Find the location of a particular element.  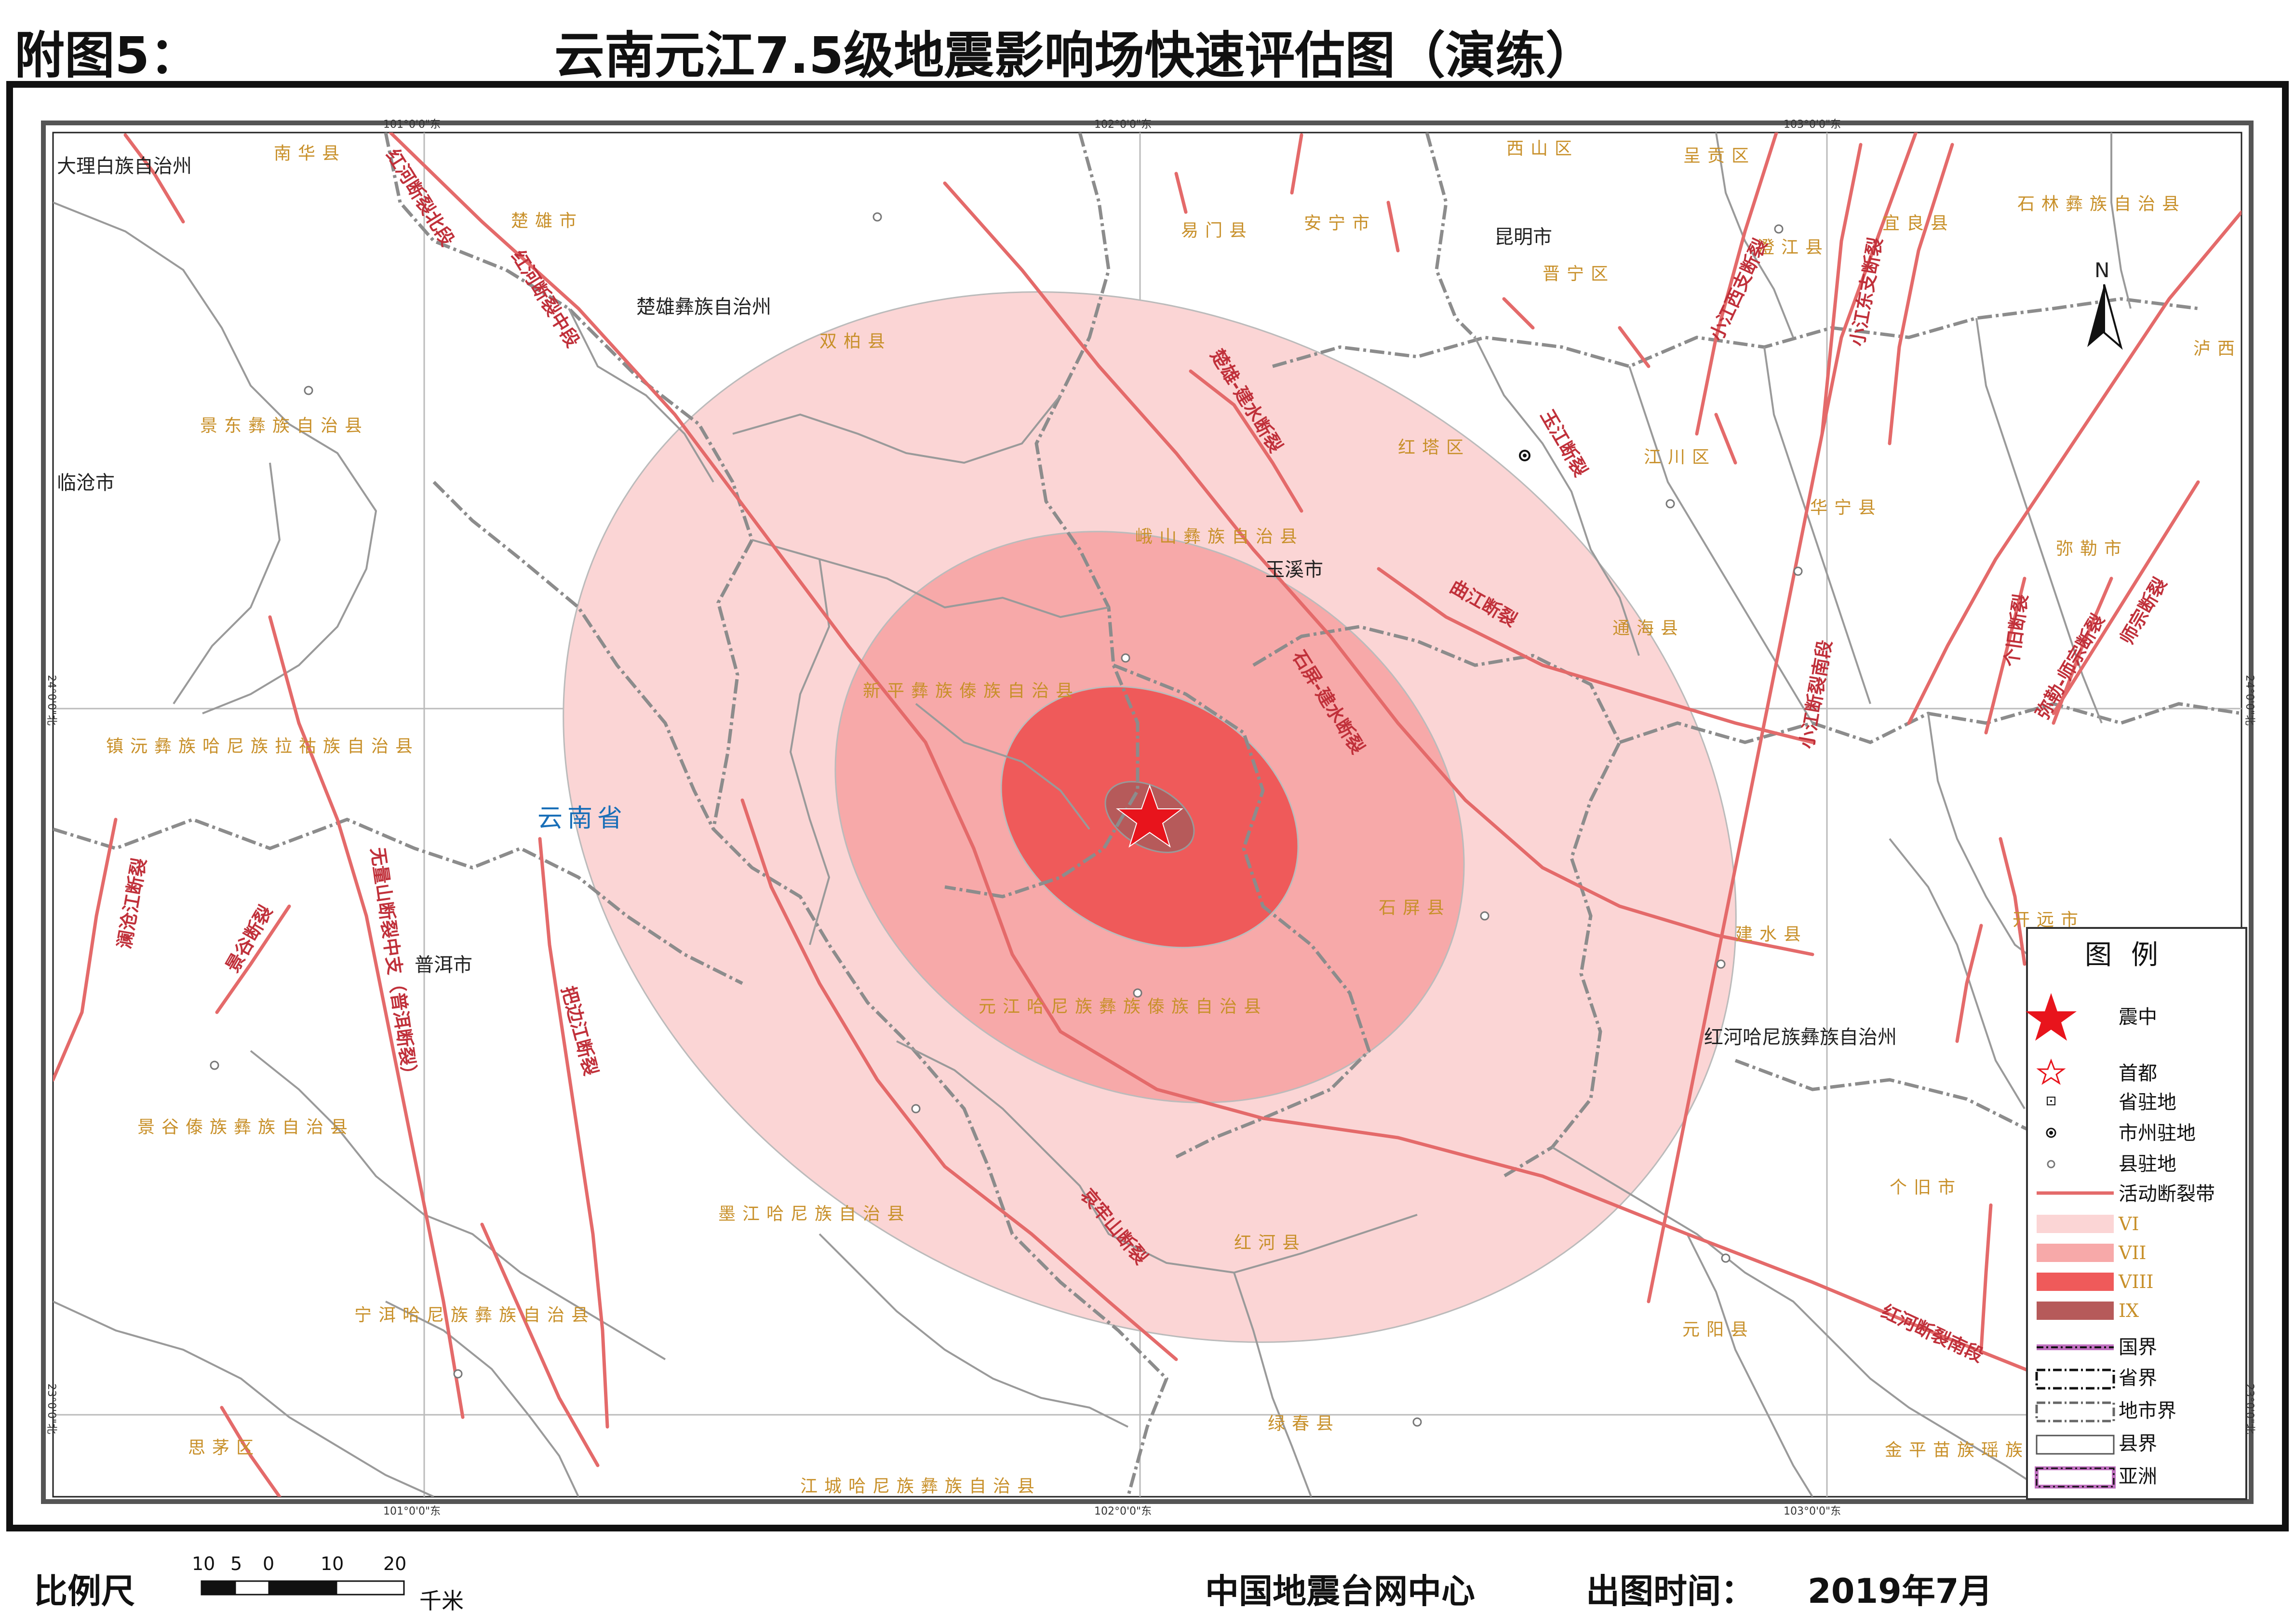

epicenter-icon is located at coordinates (2052, 1017).